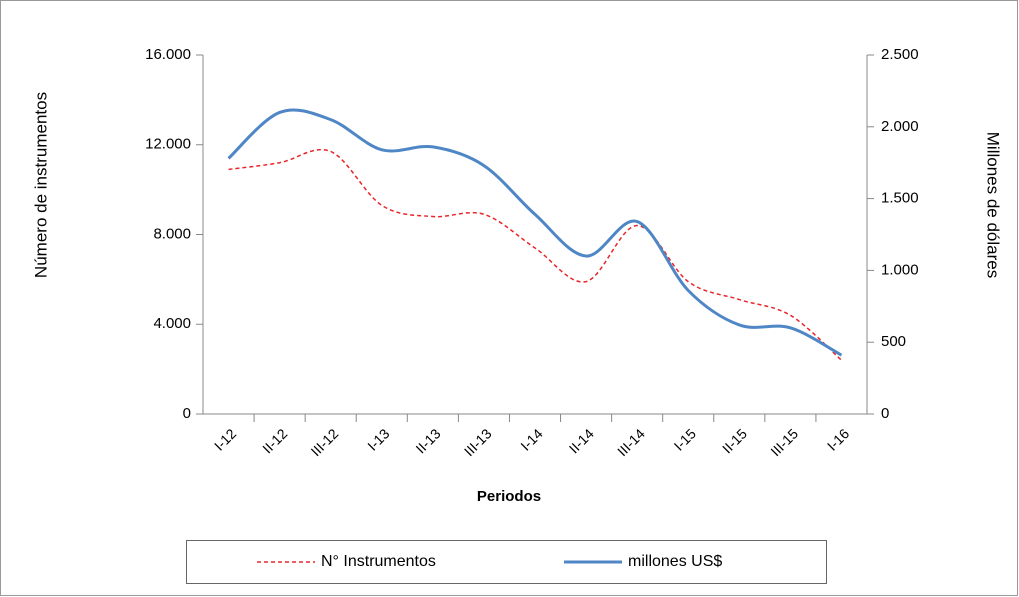 The image size is (1019, 597). I want to click on y2-tick-label: 0, so click(885, 413).